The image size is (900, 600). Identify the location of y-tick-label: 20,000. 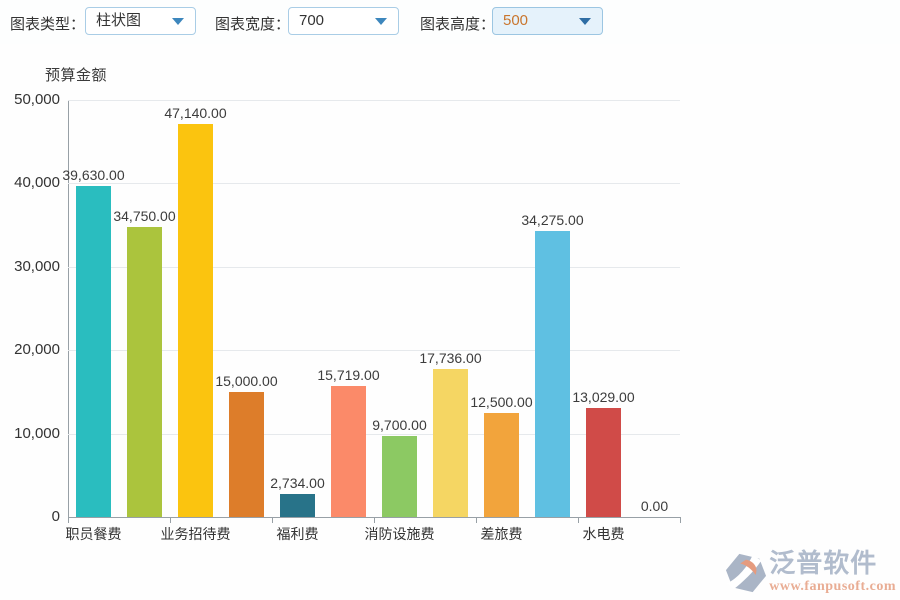
(37, 350).